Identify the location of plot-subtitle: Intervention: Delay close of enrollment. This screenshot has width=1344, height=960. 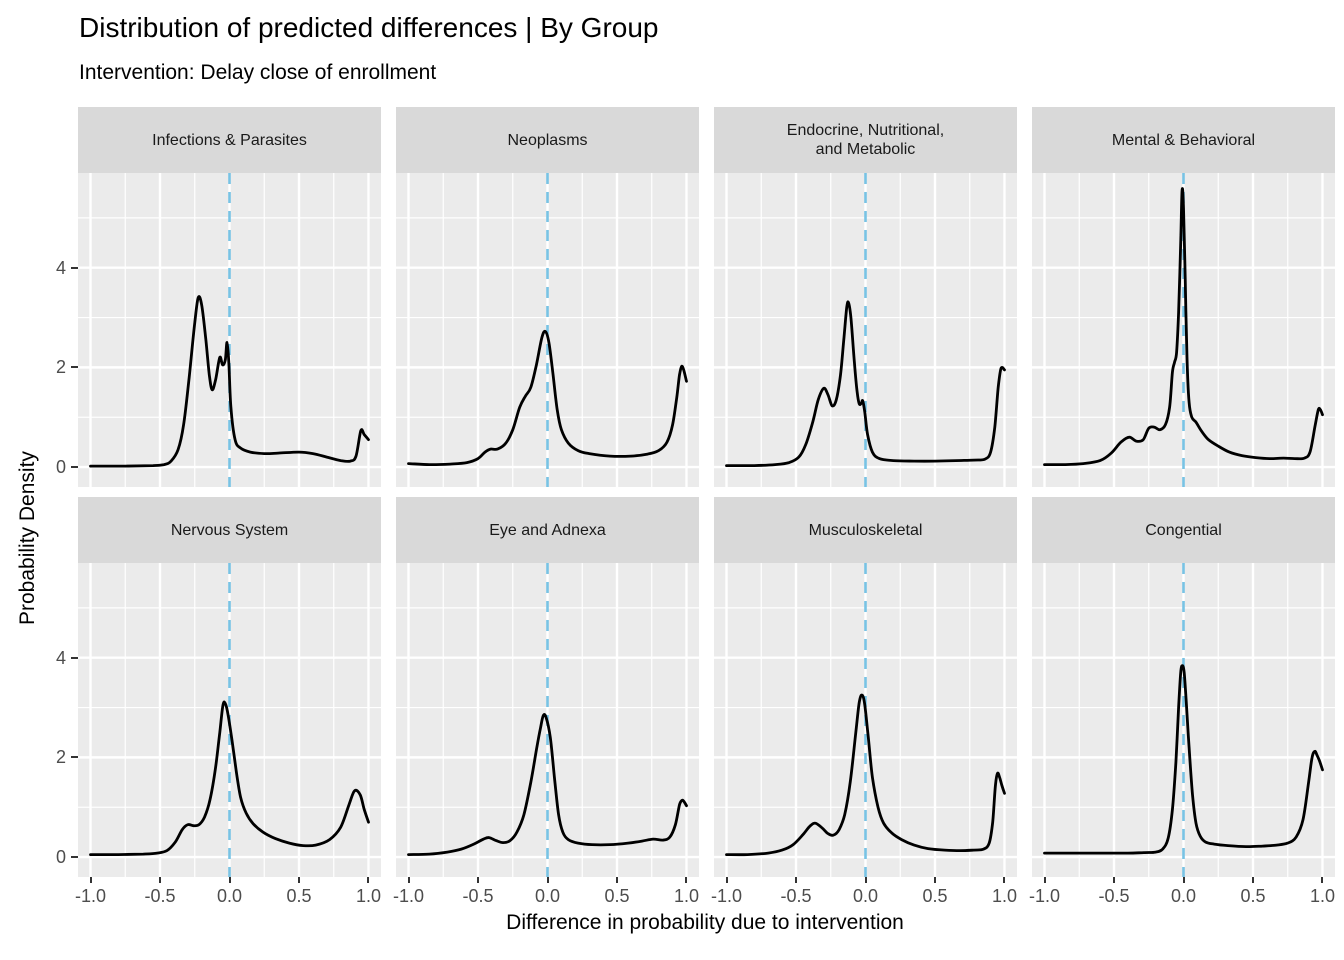
(258, 72).